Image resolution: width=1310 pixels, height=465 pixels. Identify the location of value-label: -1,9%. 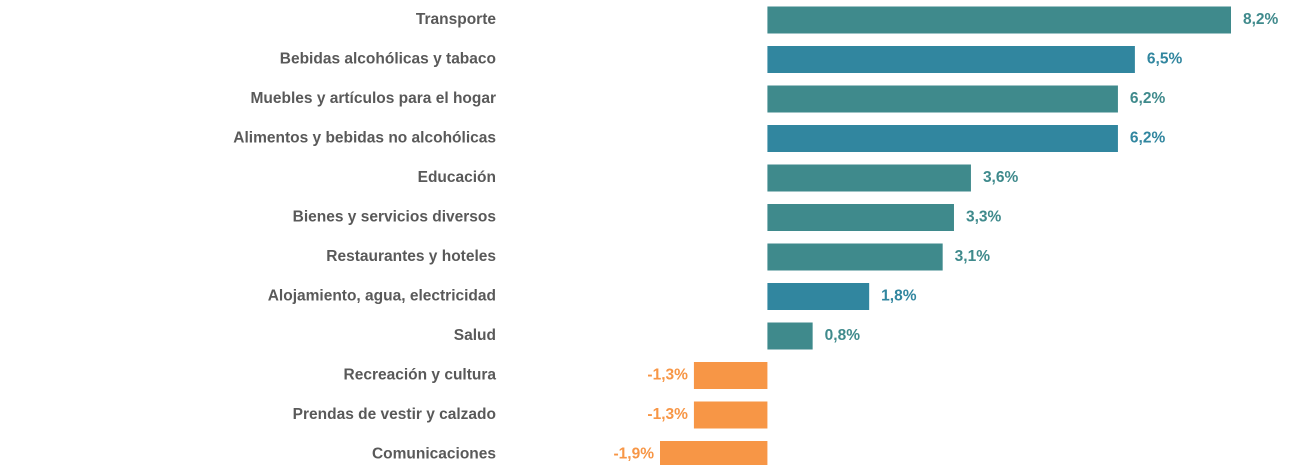
(634, 454).